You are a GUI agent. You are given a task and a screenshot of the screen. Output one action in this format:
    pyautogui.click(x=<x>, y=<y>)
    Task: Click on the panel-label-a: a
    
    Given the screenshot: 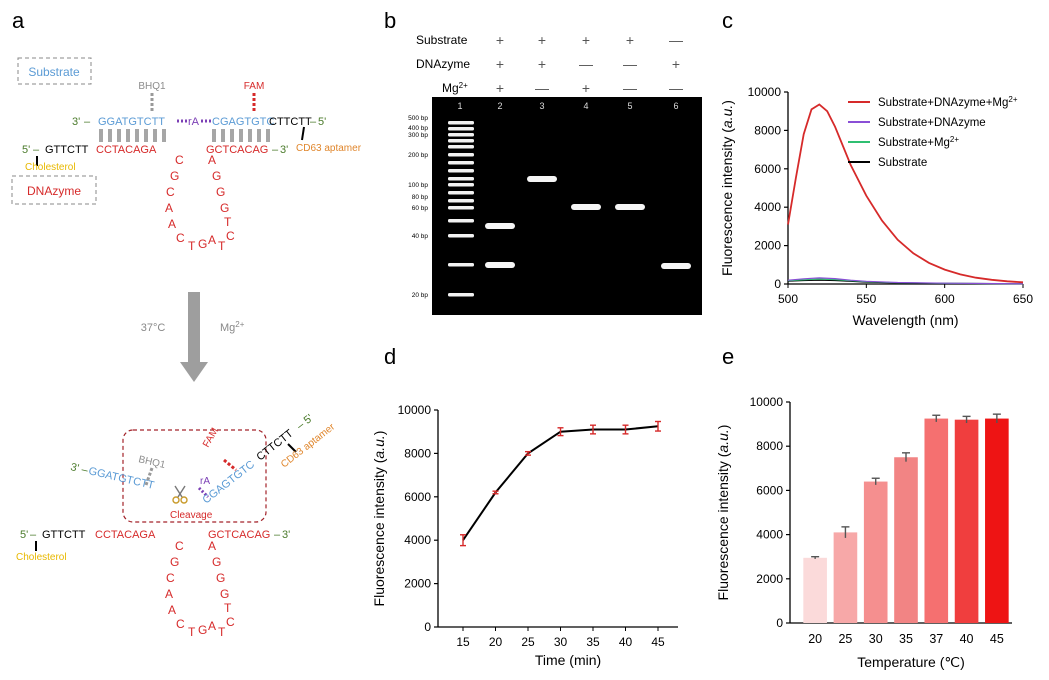 What is the action you would take?
    pyautogui.click(x=18, y=20)
    